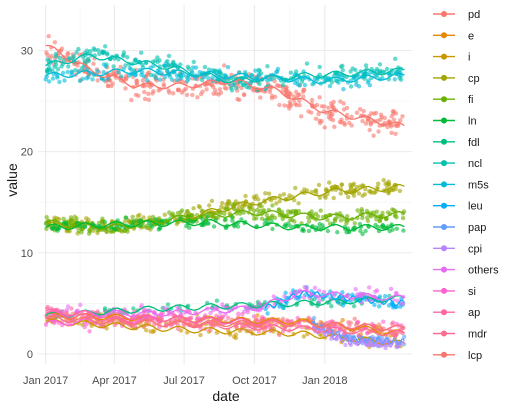 The height and width of the screenshot is (410, 517). I want to click on data-point-leu, so click(380, 296).